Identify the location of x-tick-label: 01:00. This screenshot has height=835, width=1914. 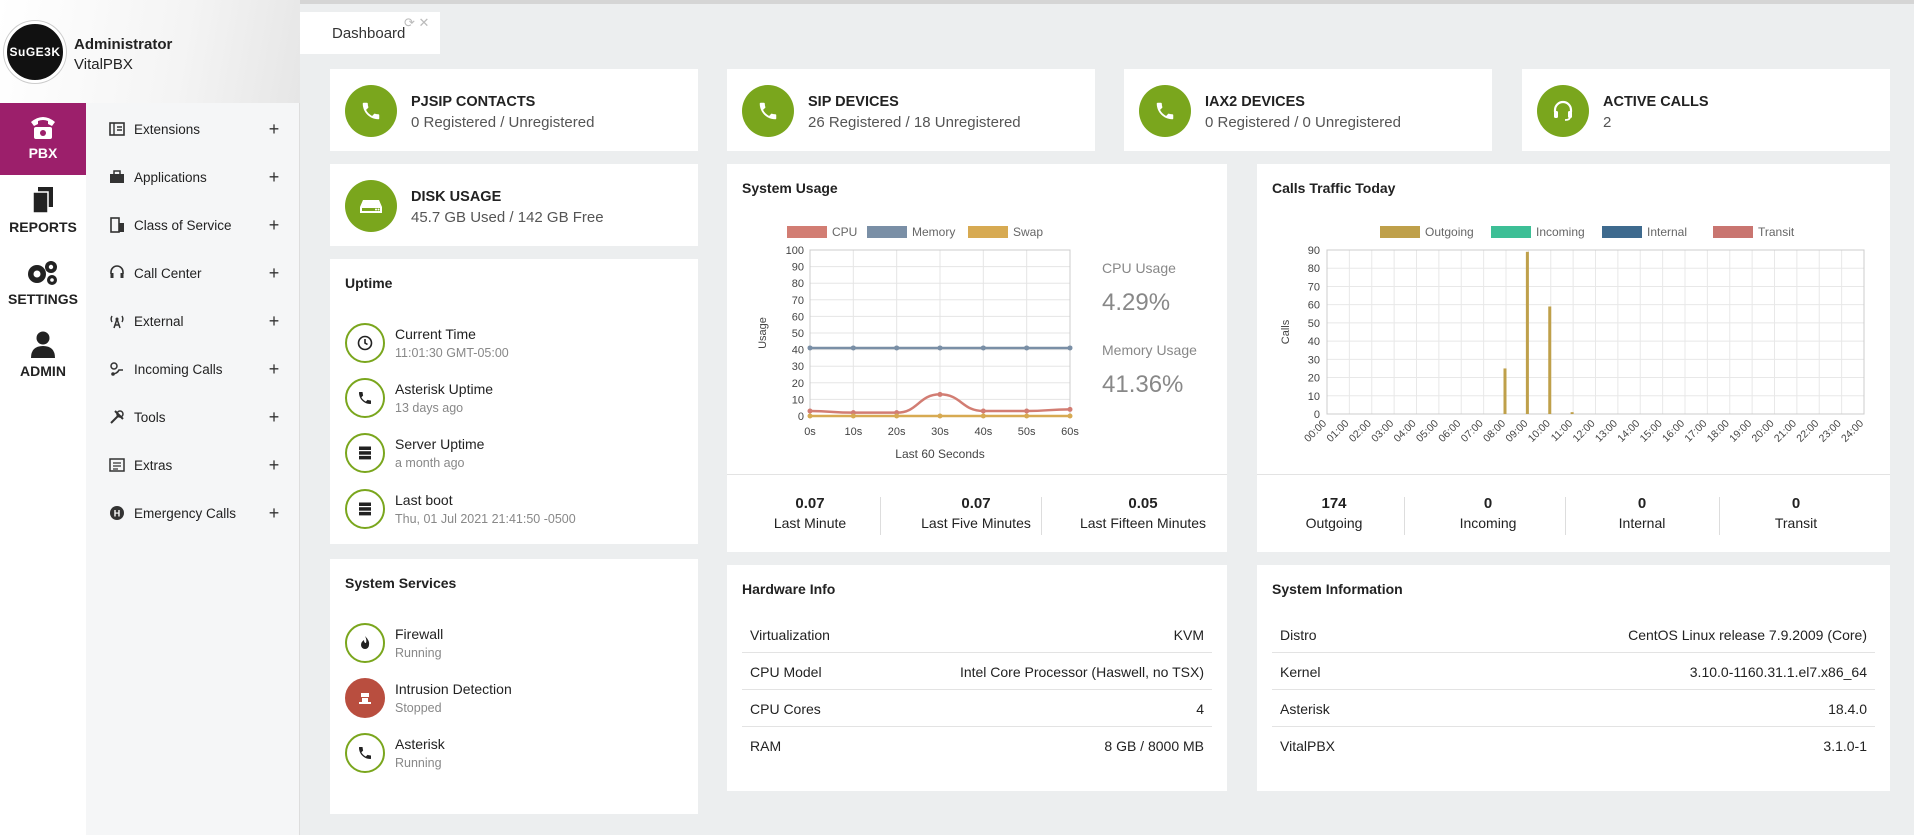
(1337, 431).